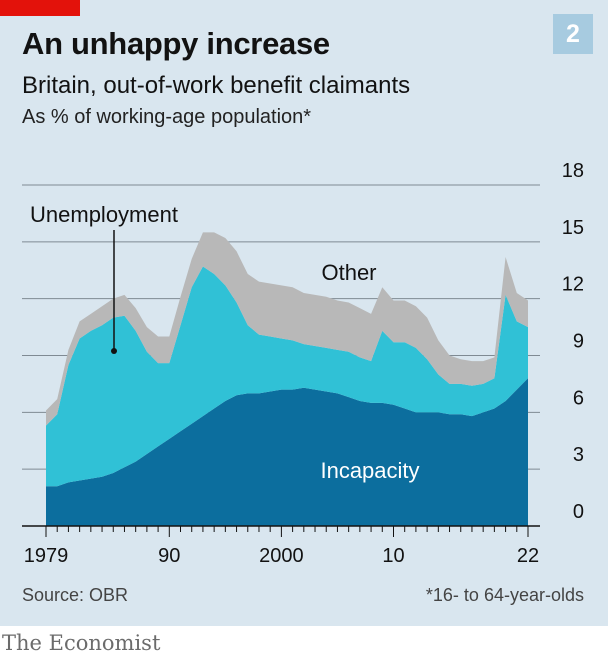  I want to click on economist-logo: The Economist, so click(81, 643).